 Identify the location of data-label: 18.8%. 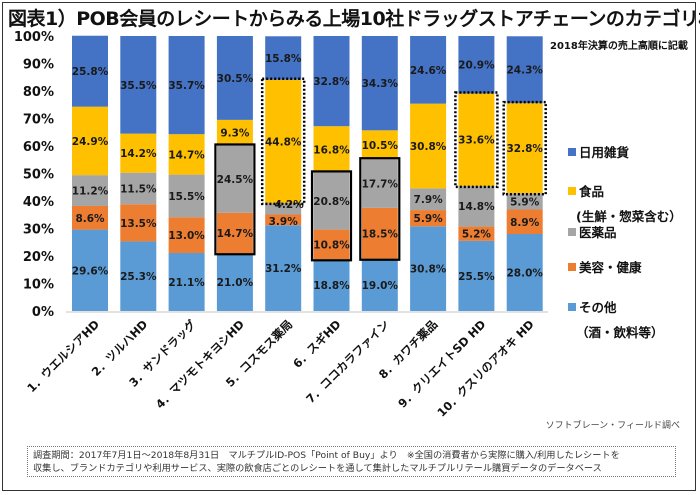
(331, 286).